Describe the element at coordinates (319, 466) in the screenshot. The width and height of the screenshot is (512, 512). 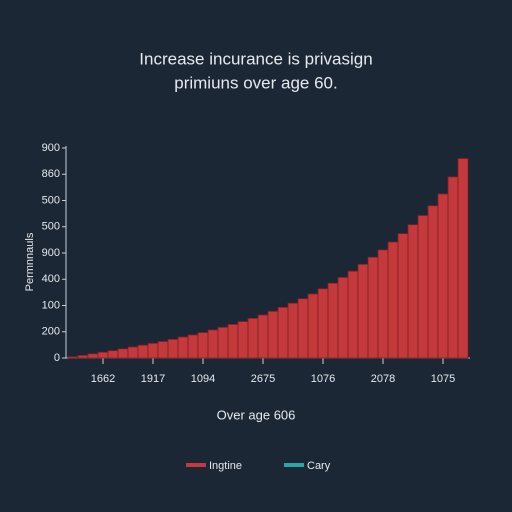
I see `legend-label: Cary` at that location.